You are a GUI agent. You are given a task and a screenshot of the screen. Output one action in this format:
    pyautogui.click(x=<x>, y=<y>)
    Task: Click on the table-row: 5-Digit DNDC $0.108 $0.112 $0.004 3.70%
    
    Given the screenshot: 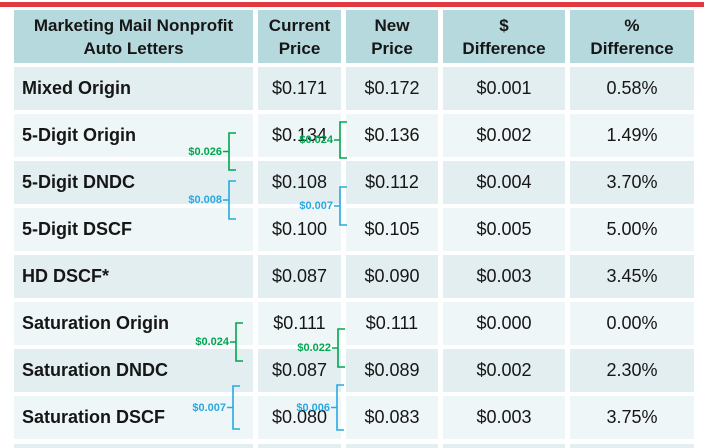 What is the action you would take?
    pyautogui.click(x=354, y=182)
    